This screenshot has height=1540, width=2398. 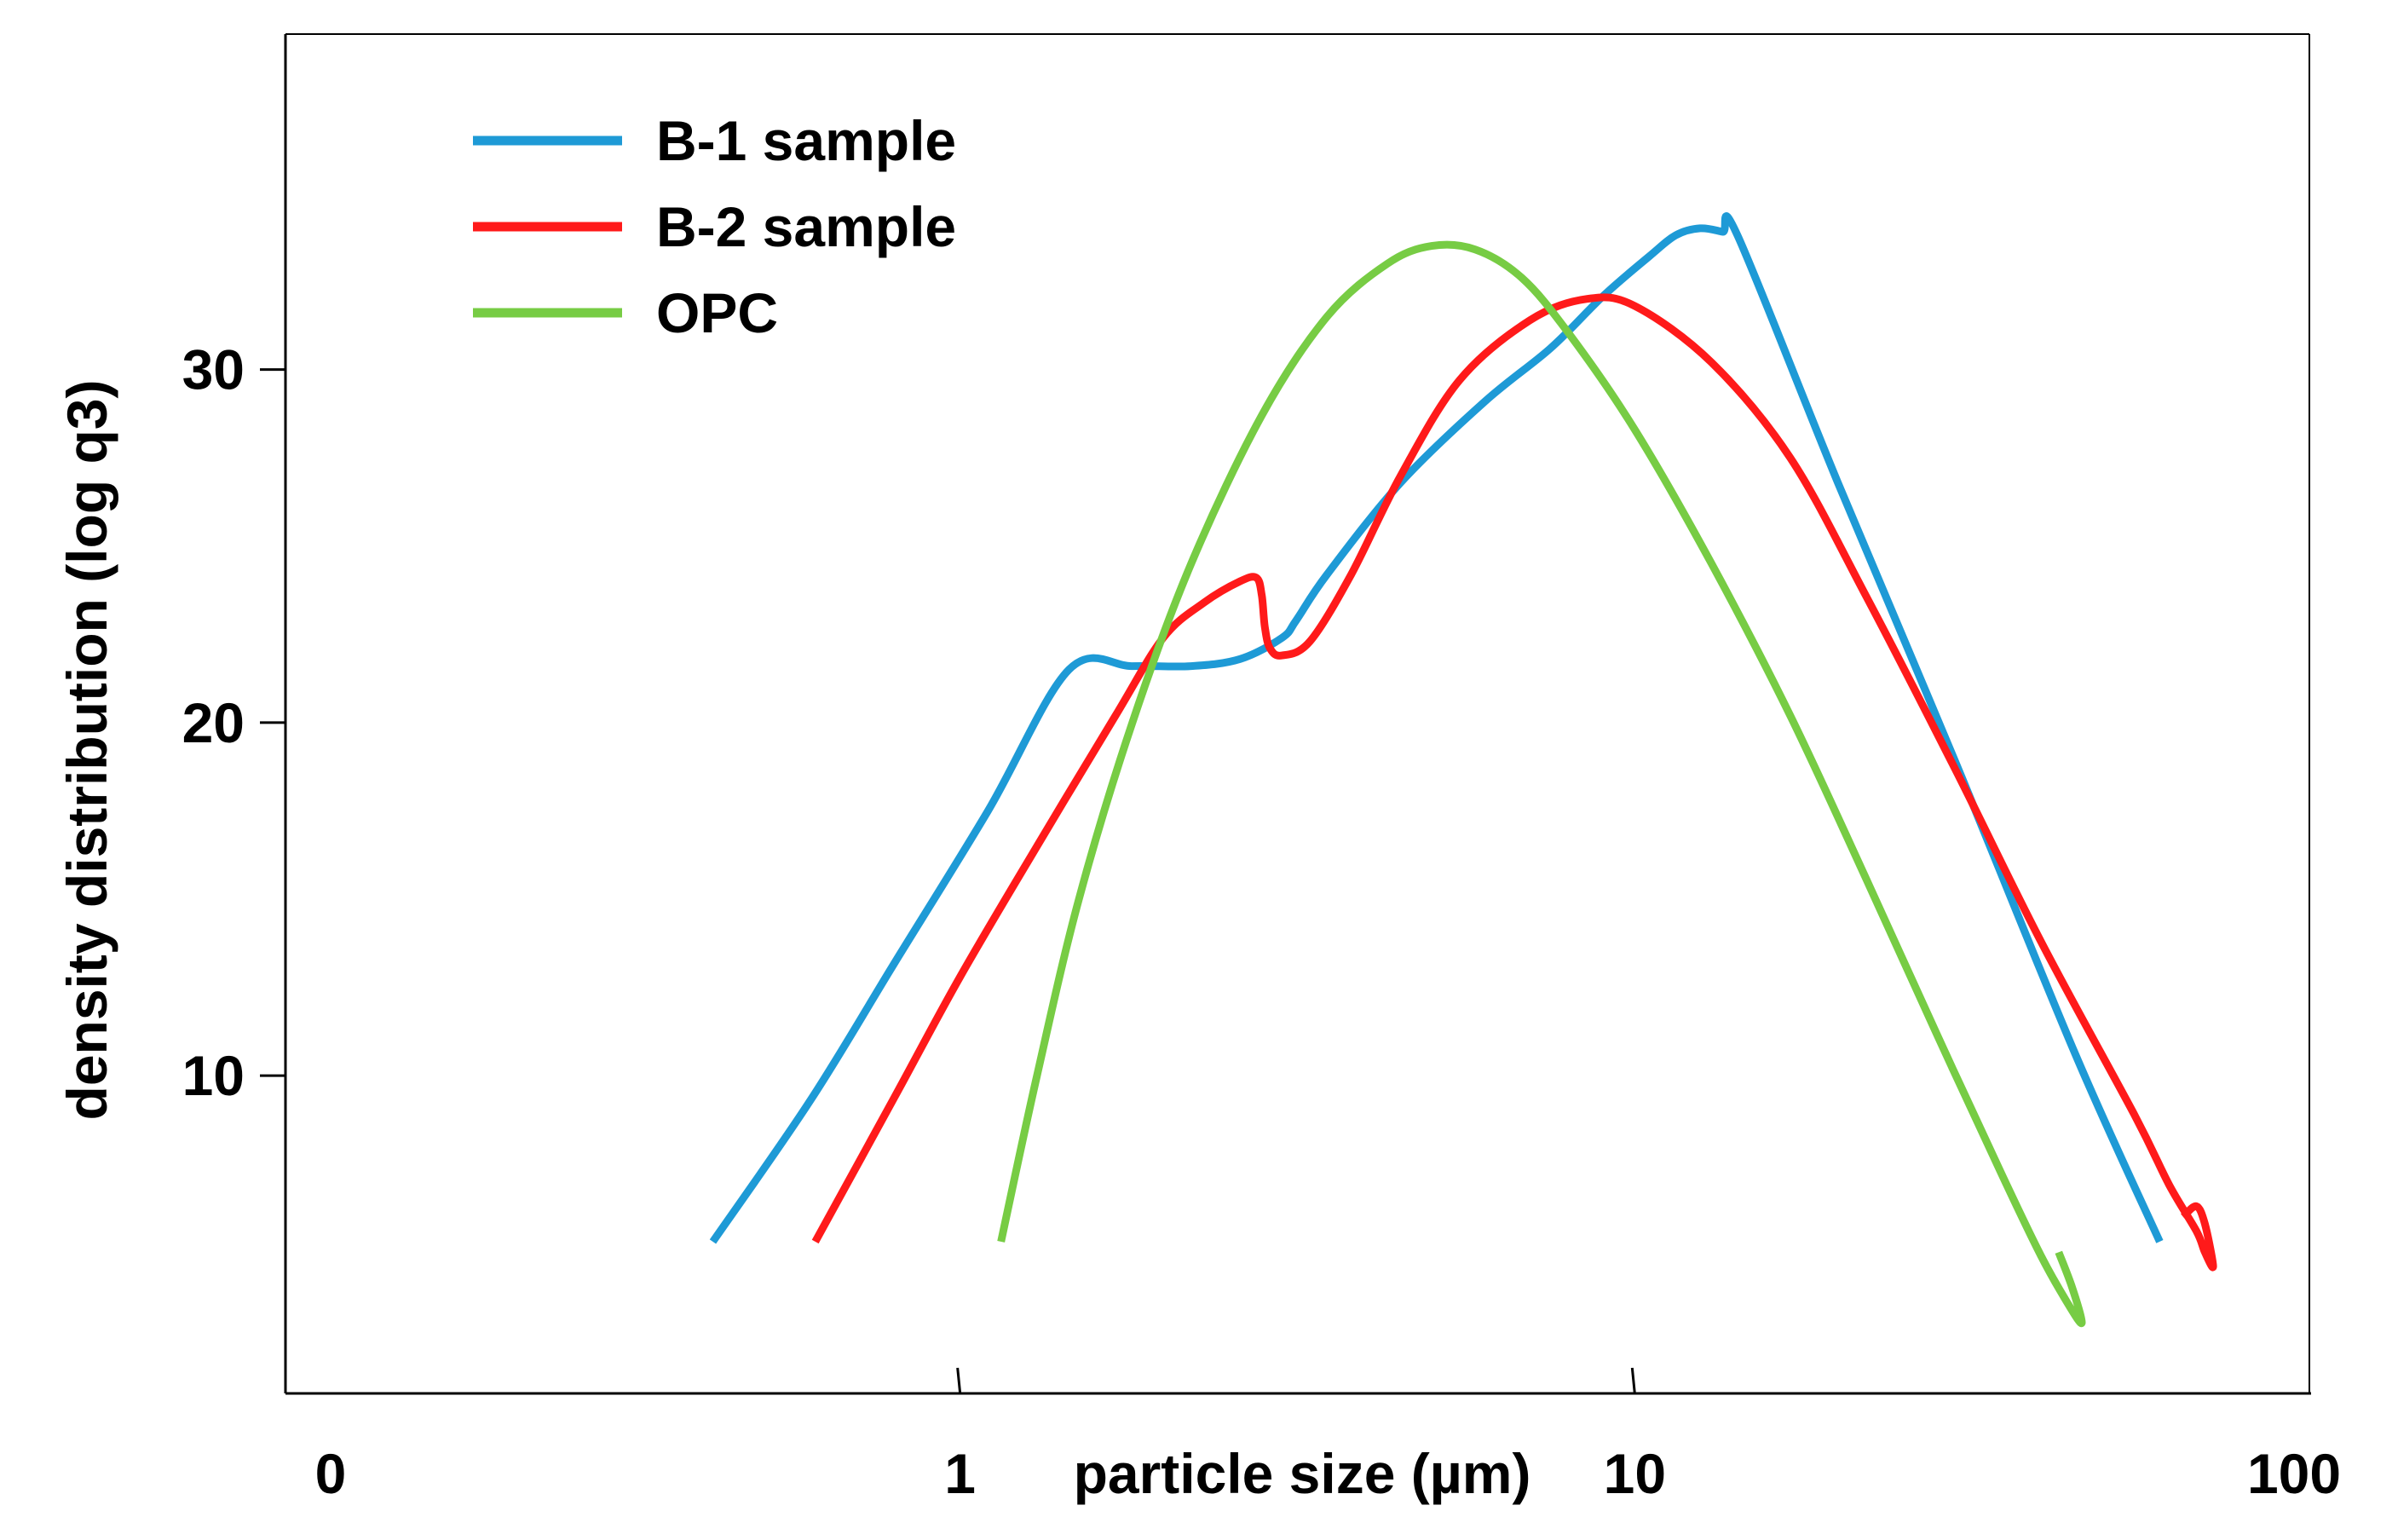 What do you see at coordinates (1635, 1473) in the screenshot?
I see `x-tick-label: 10` at bounding box center [1635, 1473].